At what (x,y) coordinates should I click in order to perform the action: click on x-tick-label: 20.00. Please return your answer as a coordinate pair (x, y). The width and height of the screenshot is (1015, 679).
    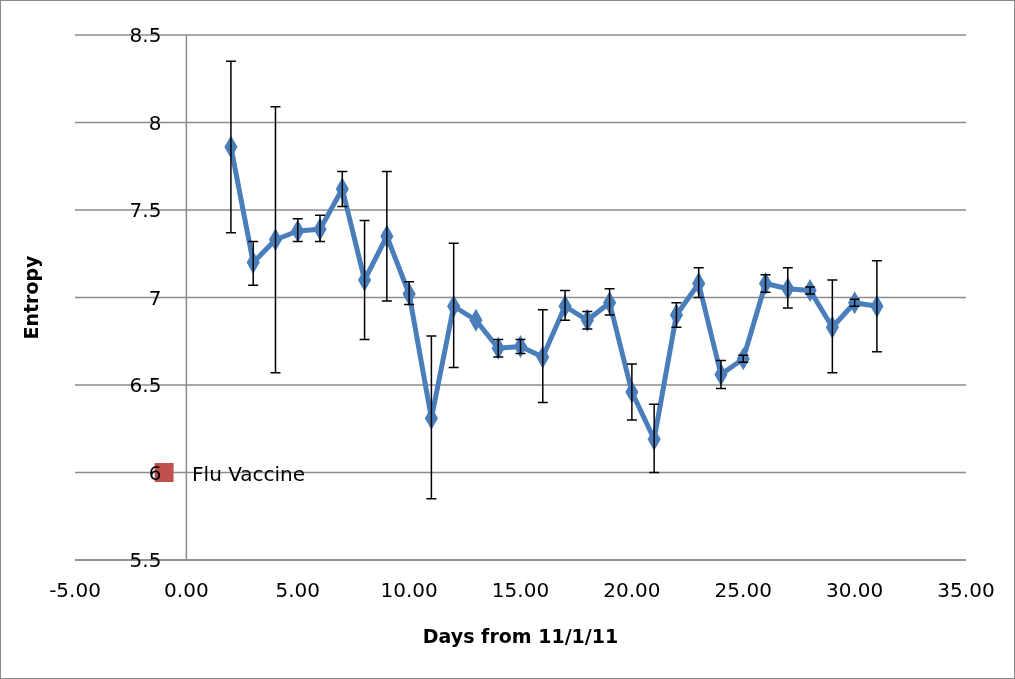
    Looking at the image, I should click on (632, 590).